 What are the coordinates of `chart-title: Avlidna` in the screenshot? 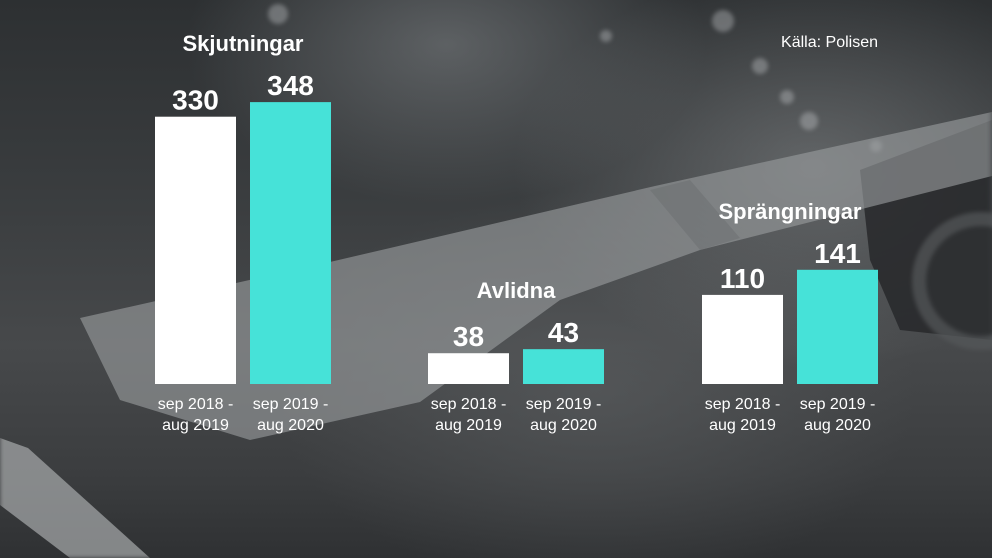 It's located at (516, 290).